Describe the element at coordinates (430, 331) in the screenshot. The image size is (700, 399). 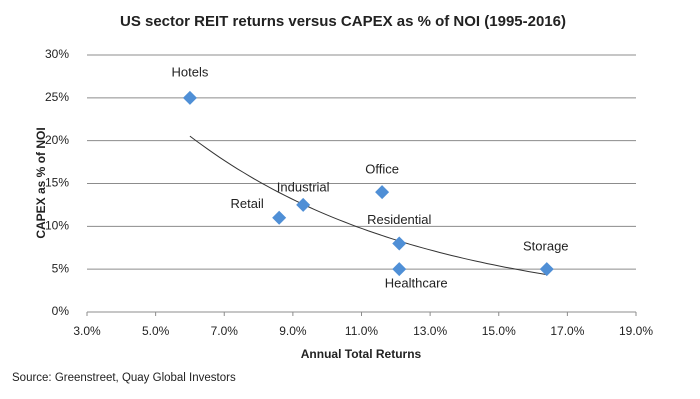
I see `x-tick-label: 13.0%` at that location.